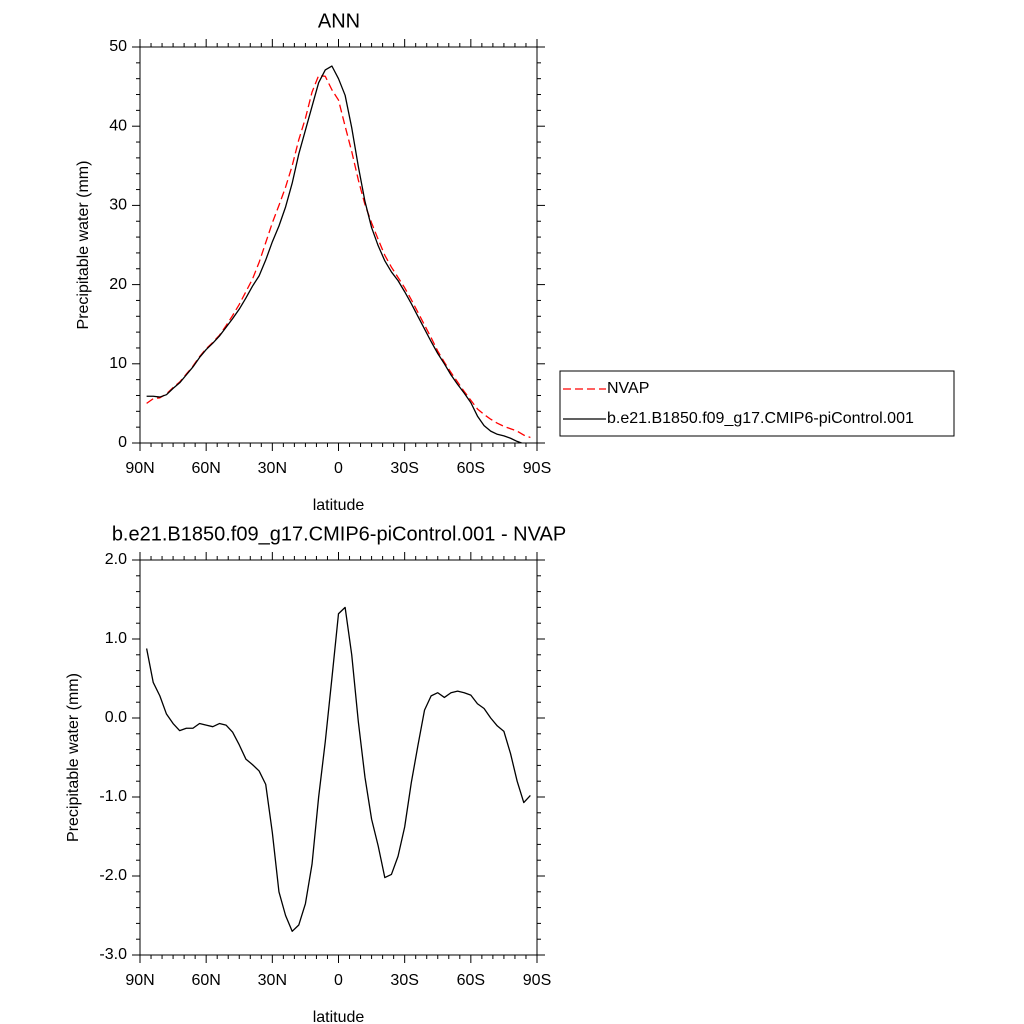 Image resolution: width=1024 pixels, height=1024 pixels. I want to click on y-tick-label: 2.0, so click(116, 559).